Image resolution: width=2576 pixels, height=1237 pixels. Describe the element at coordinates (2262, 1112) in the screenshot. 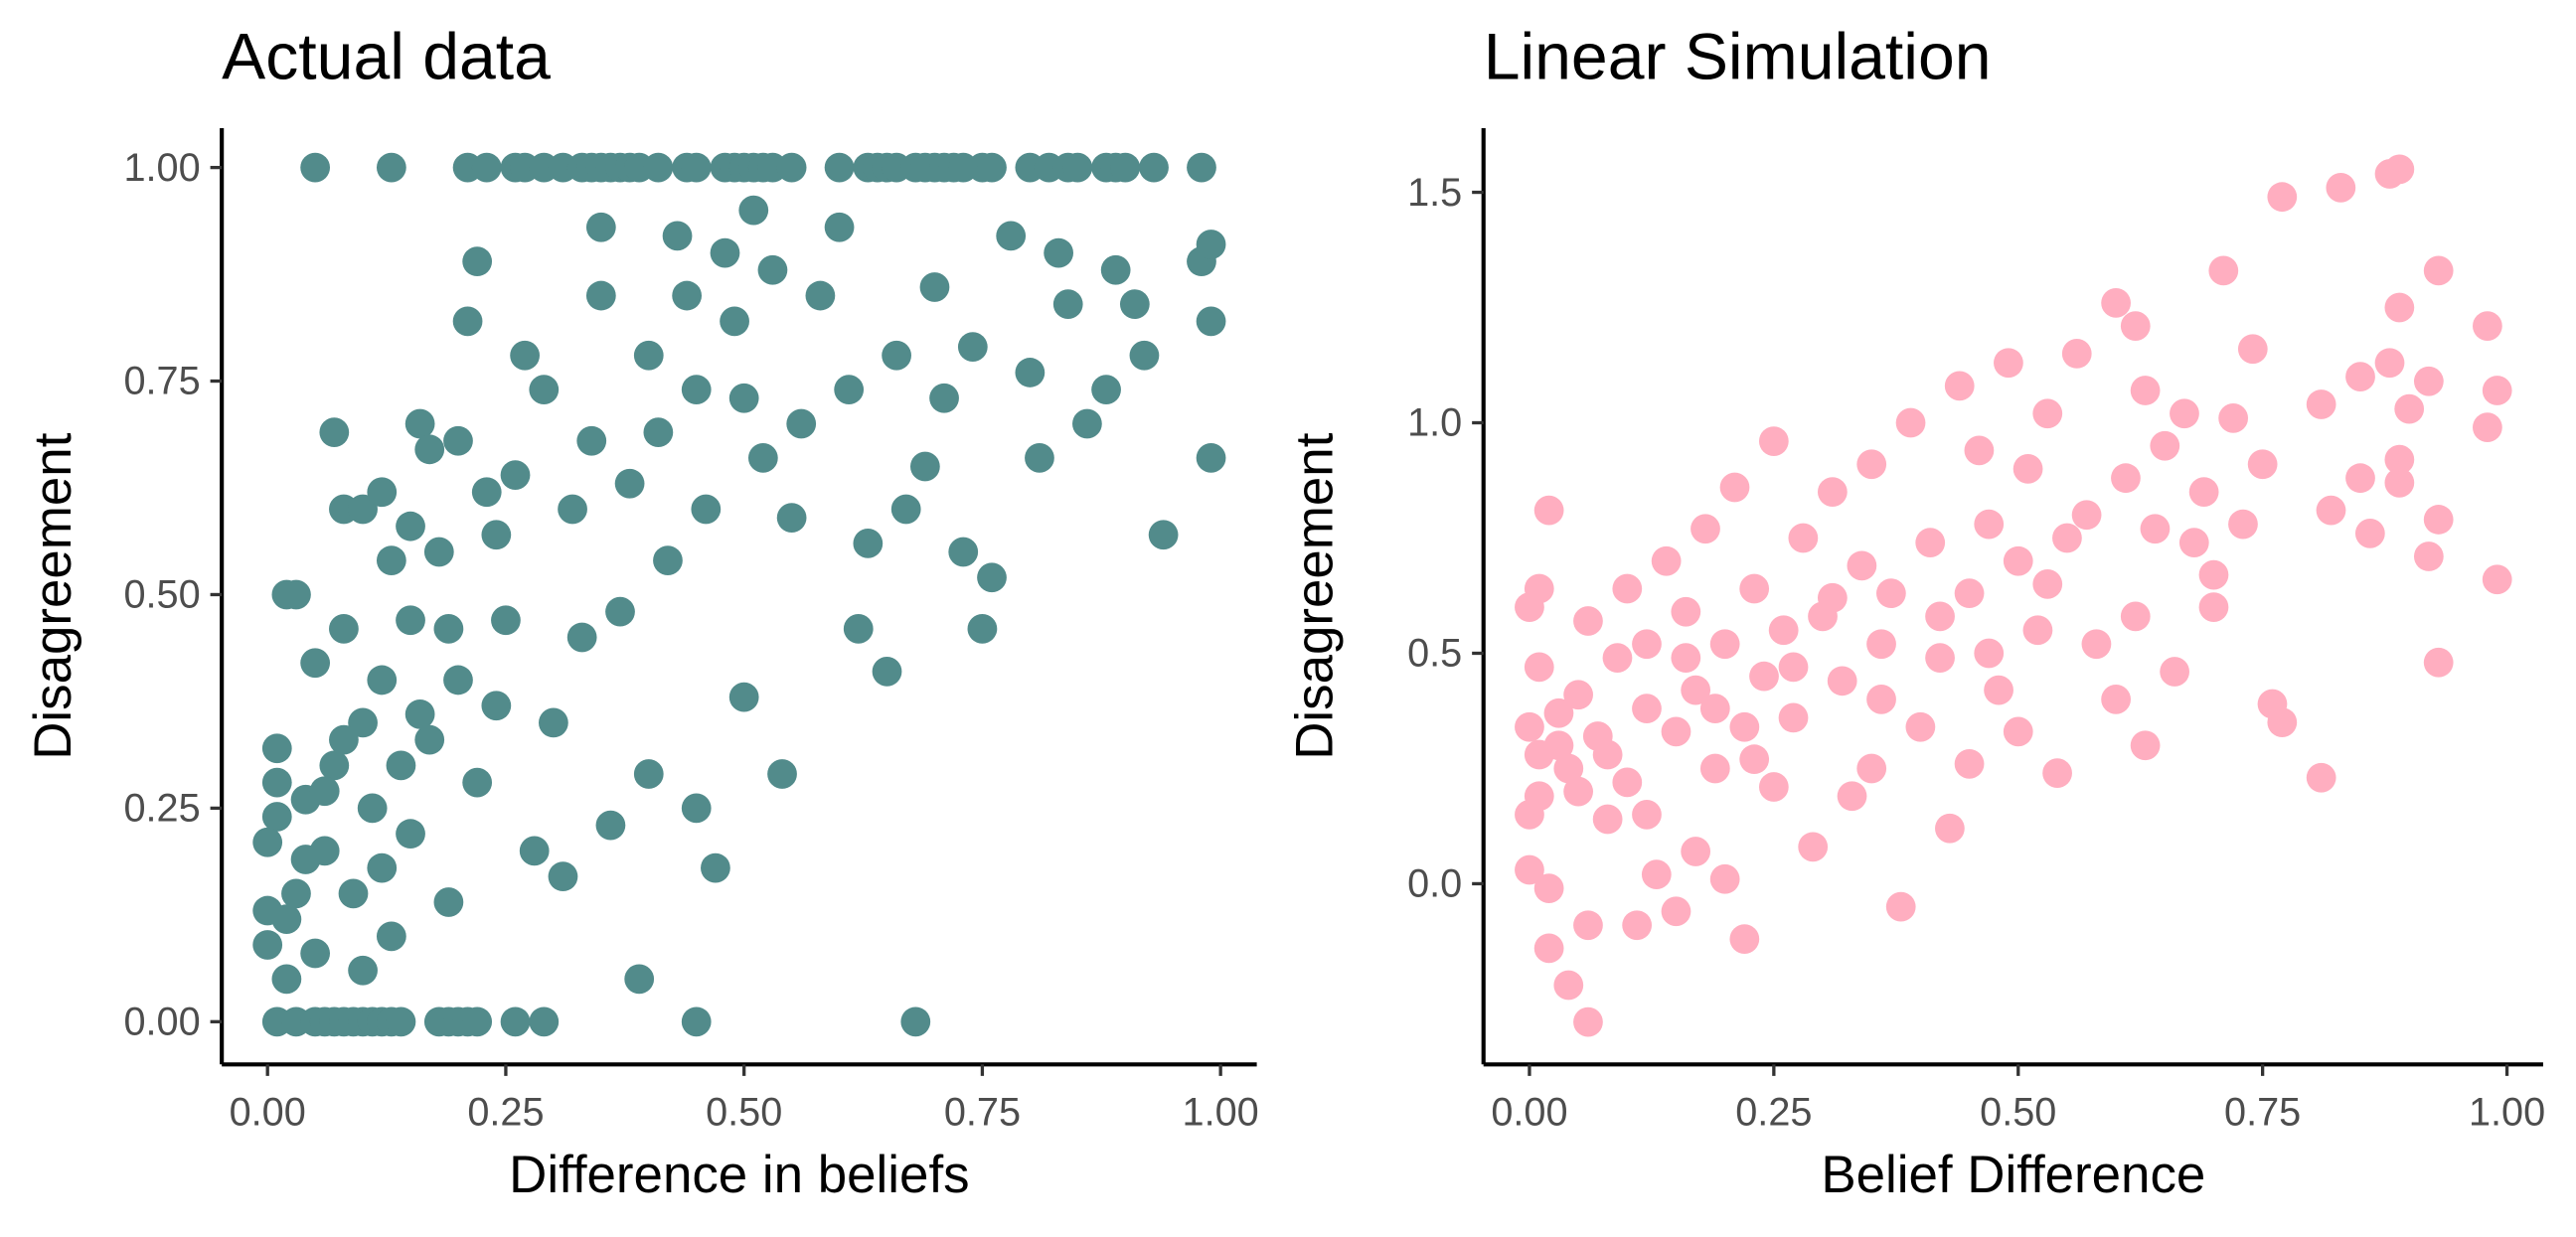

I see `x-tick-label: 0.75` at that location.